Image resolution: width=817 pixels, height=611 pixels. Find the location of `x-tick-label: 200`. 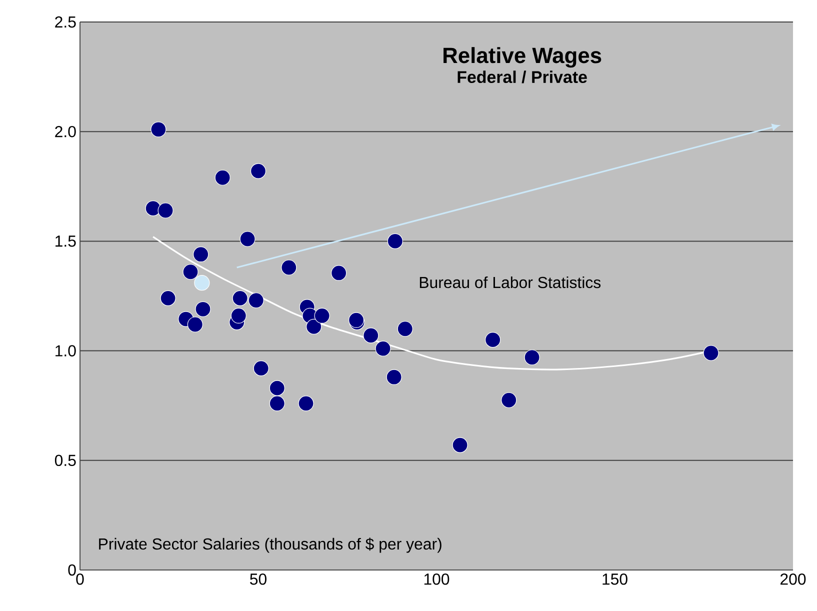

x-tick-label: 200 is located at coordinates (793, 579).